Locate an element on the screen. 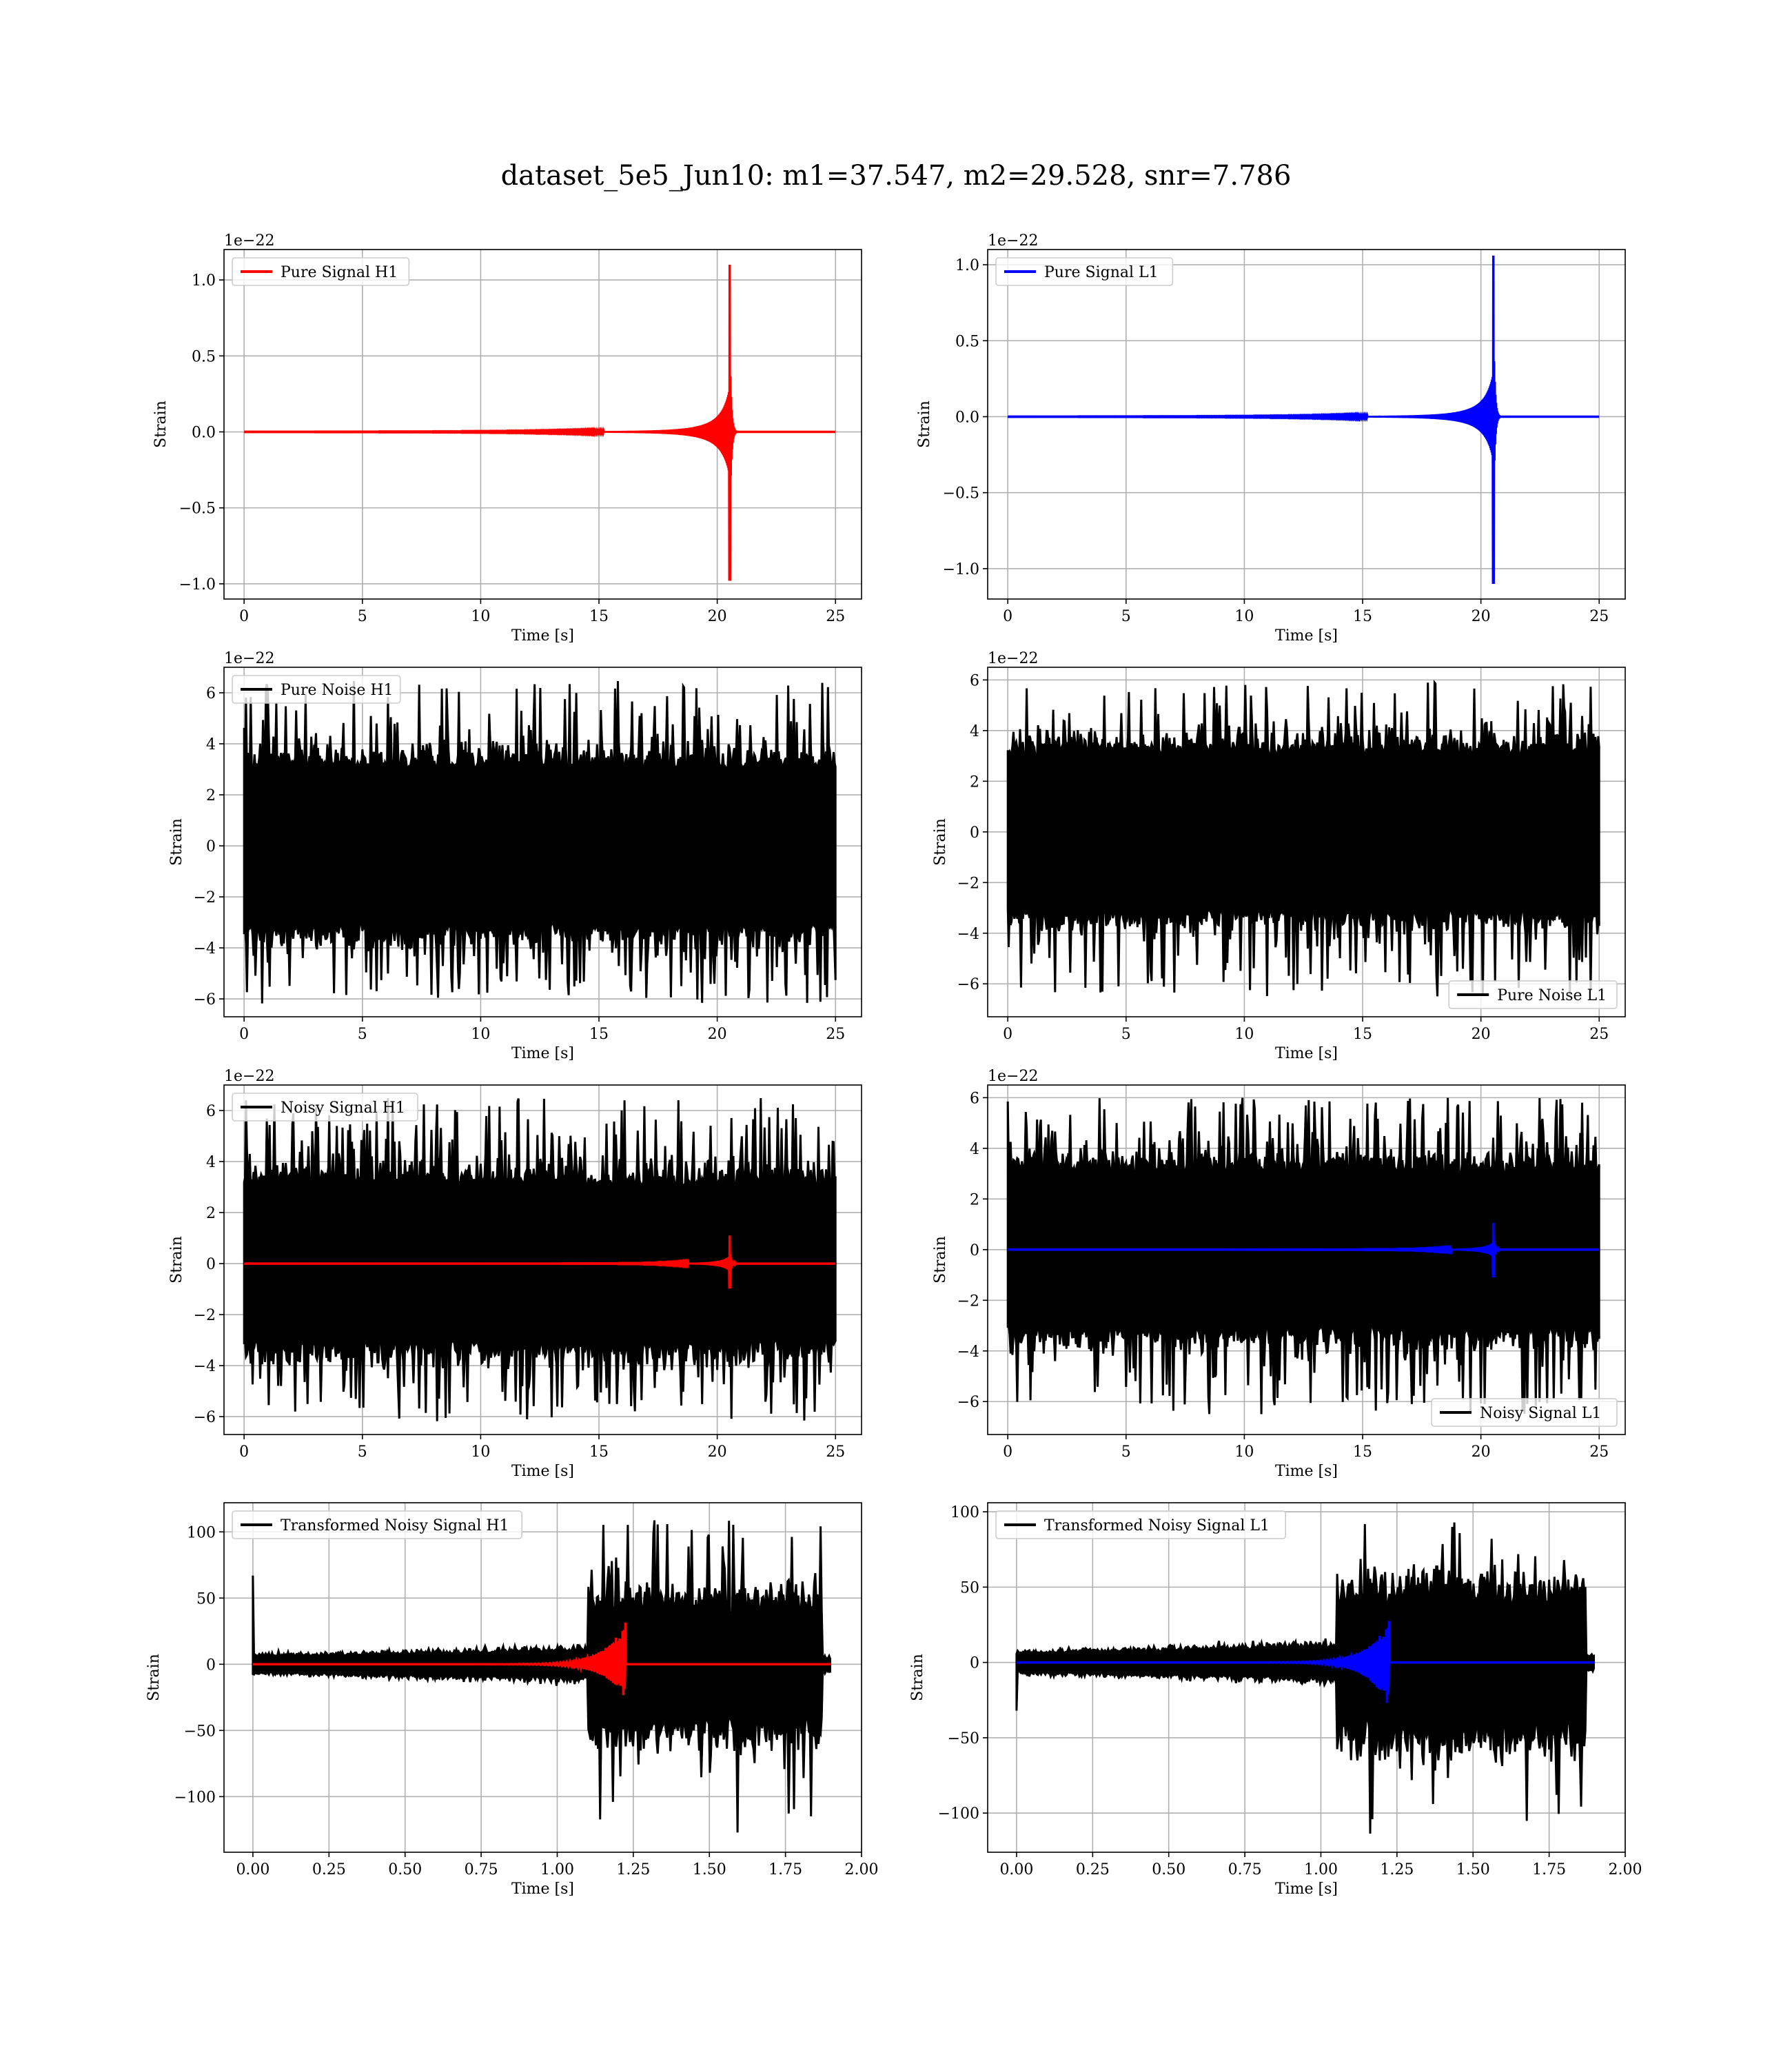 Image resolution: width=1792 pixels, height=2068 pixels. legend: Pure Signal L1 is located at coordinates (1084, 271).